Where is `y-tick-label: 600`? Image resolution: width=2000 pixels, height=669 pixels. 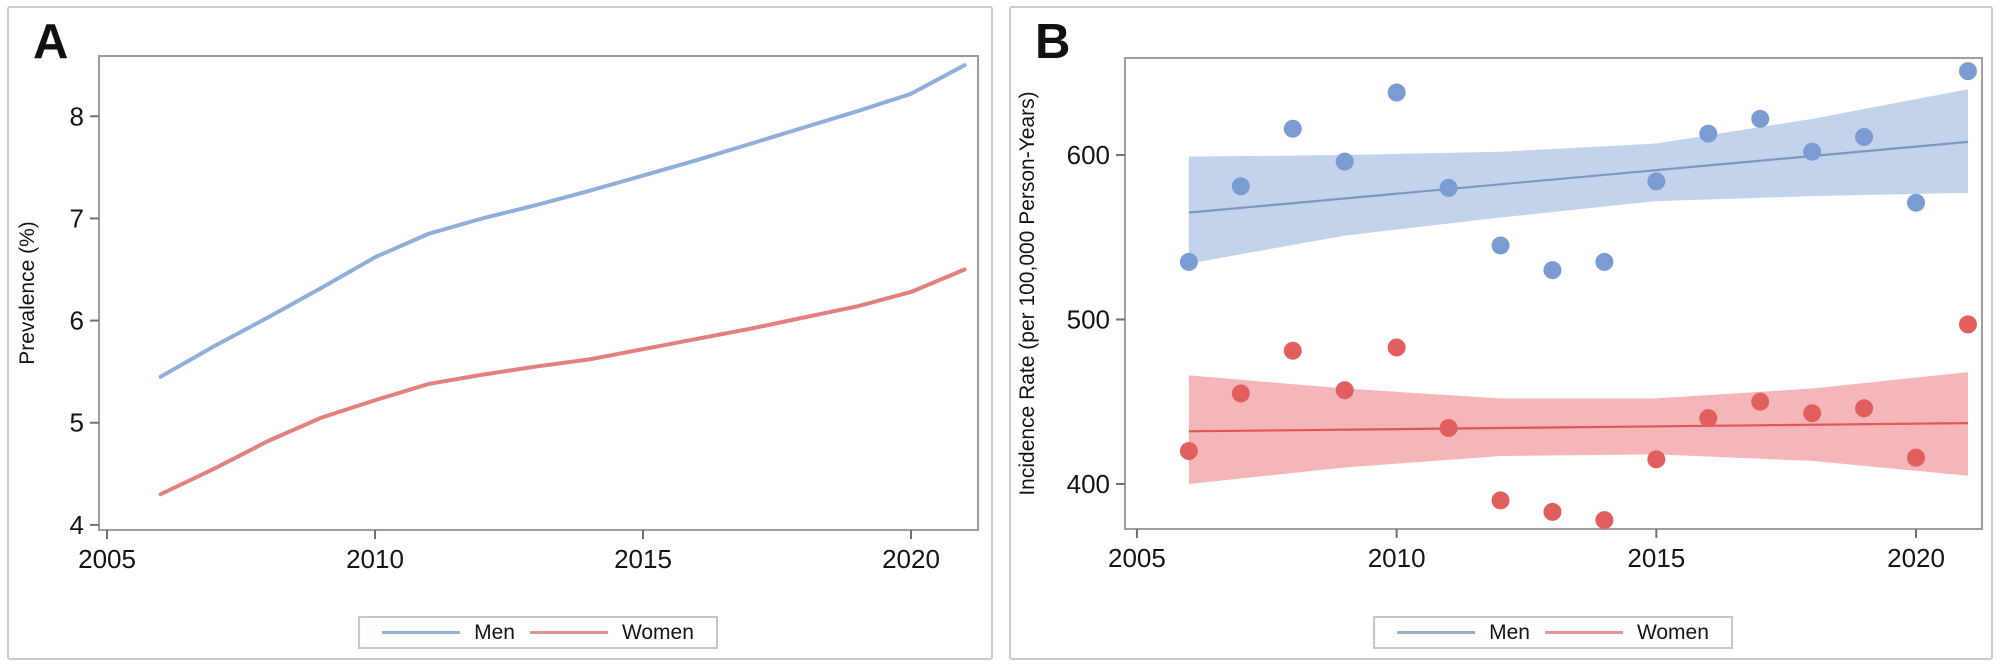
y-tick-label: 600 is located at coordinates (1088, 155).